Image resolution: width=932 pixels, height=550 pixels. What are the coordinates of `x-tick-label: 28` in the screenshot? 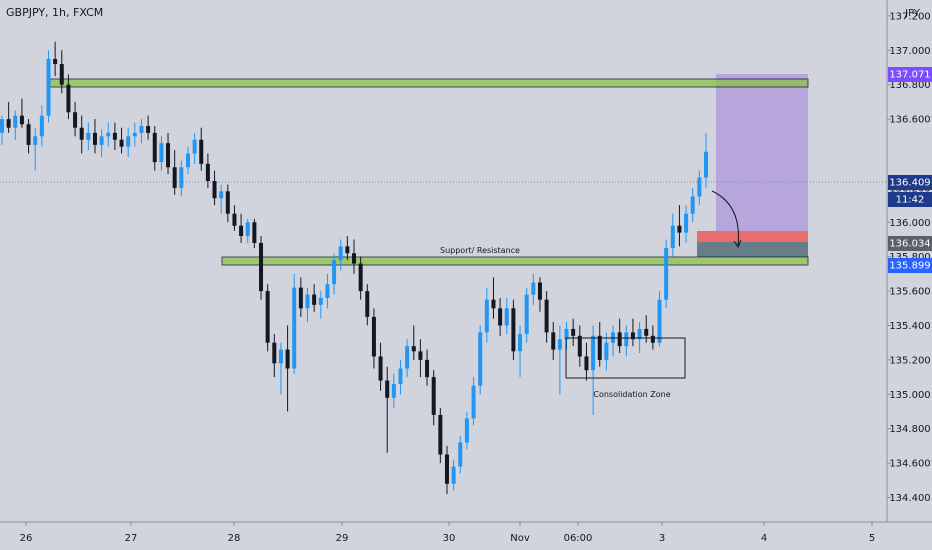 It's located at (234, 538).